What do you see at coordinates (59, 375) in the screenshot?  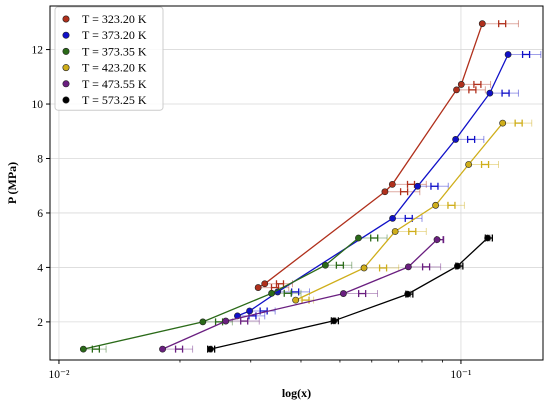 I see `x-tick-label: 10⁻²` at bounding box center [59, 375].